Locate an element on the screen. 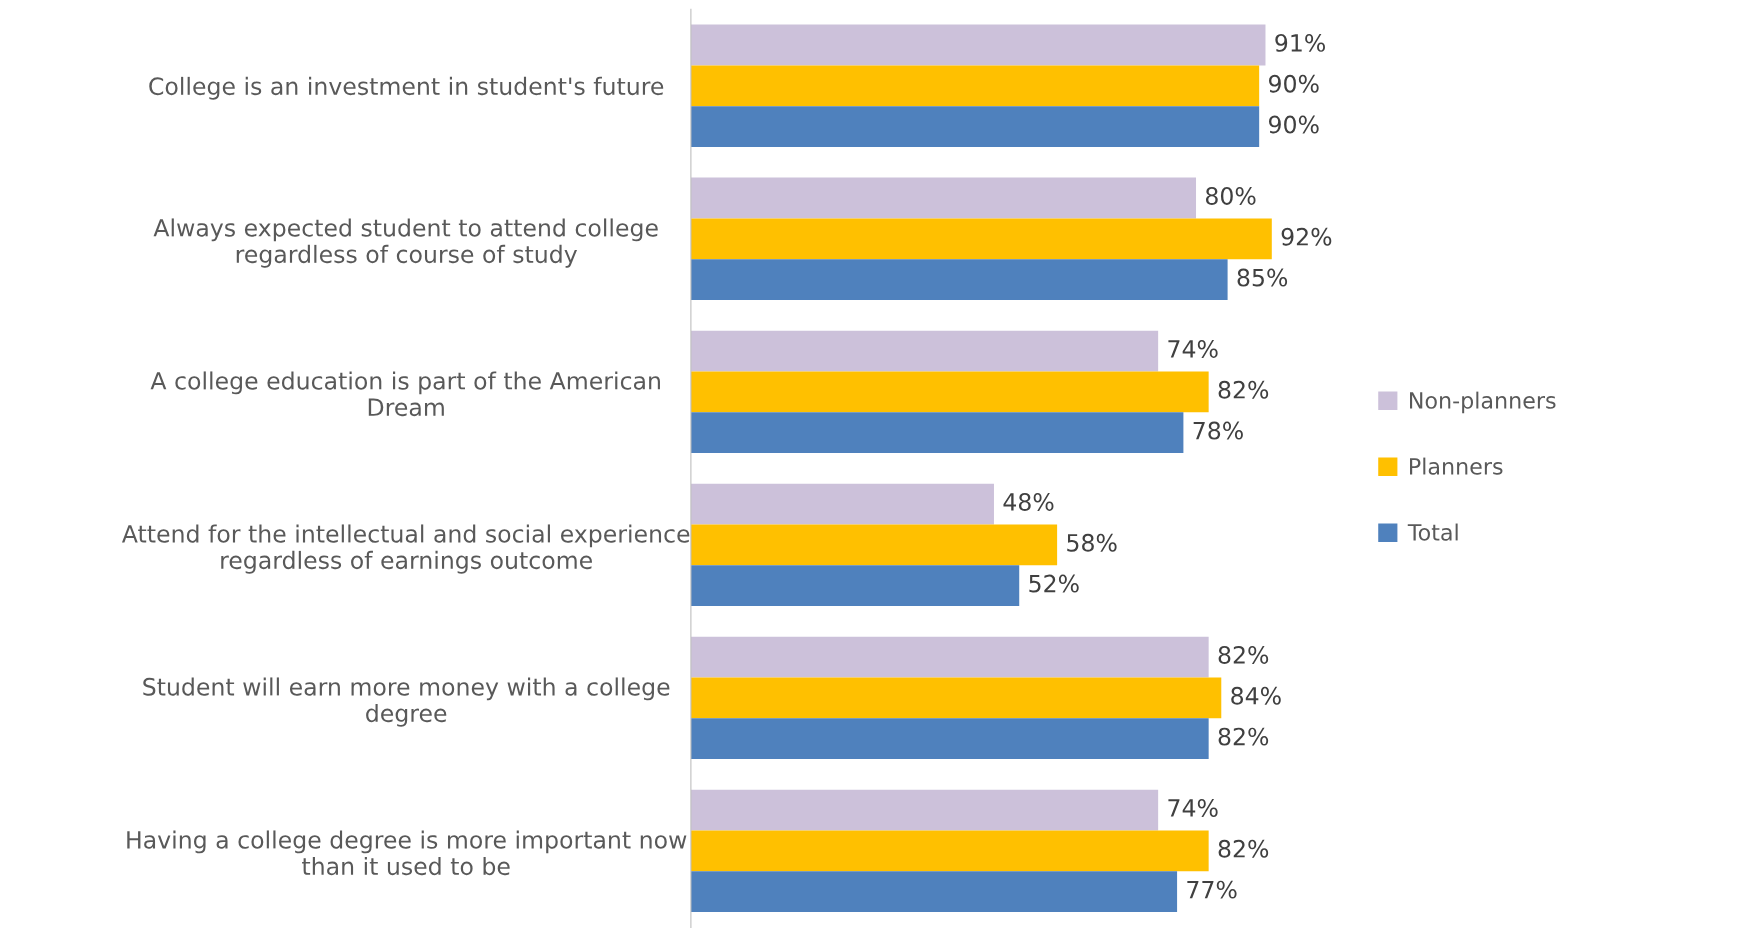  data-label: 77% is located at coordinates (1212, 889).